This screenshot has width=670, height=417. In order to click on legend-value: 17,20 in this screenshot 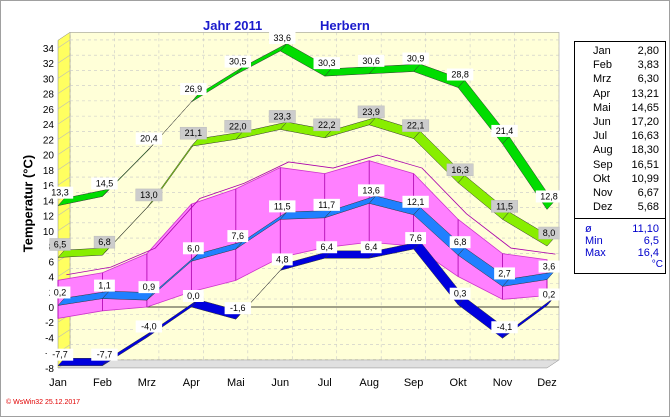, I will do `click(645, 122)`.